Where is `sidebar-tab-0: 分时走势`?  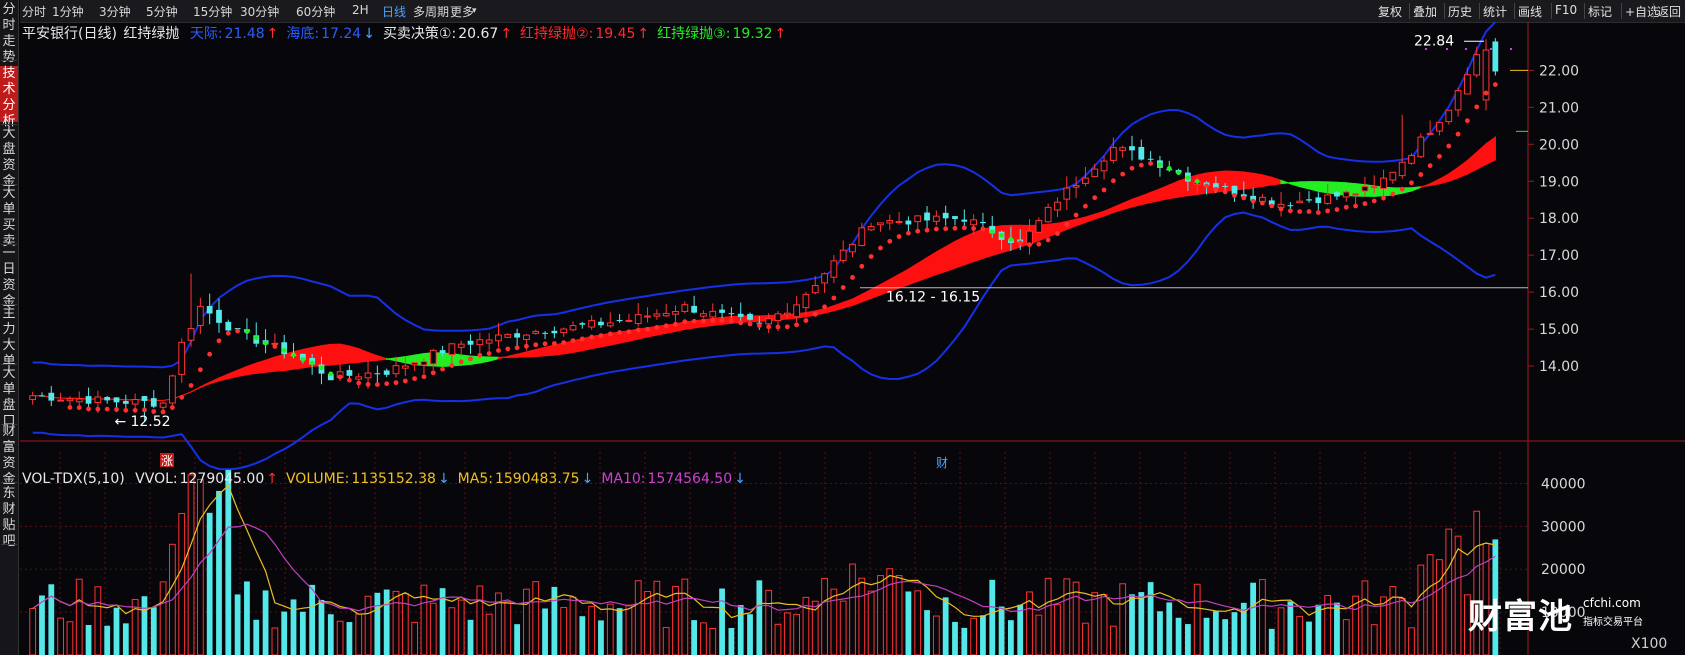
sidebar-tab-0: 分时走势 is located at coordinates (9, 33).